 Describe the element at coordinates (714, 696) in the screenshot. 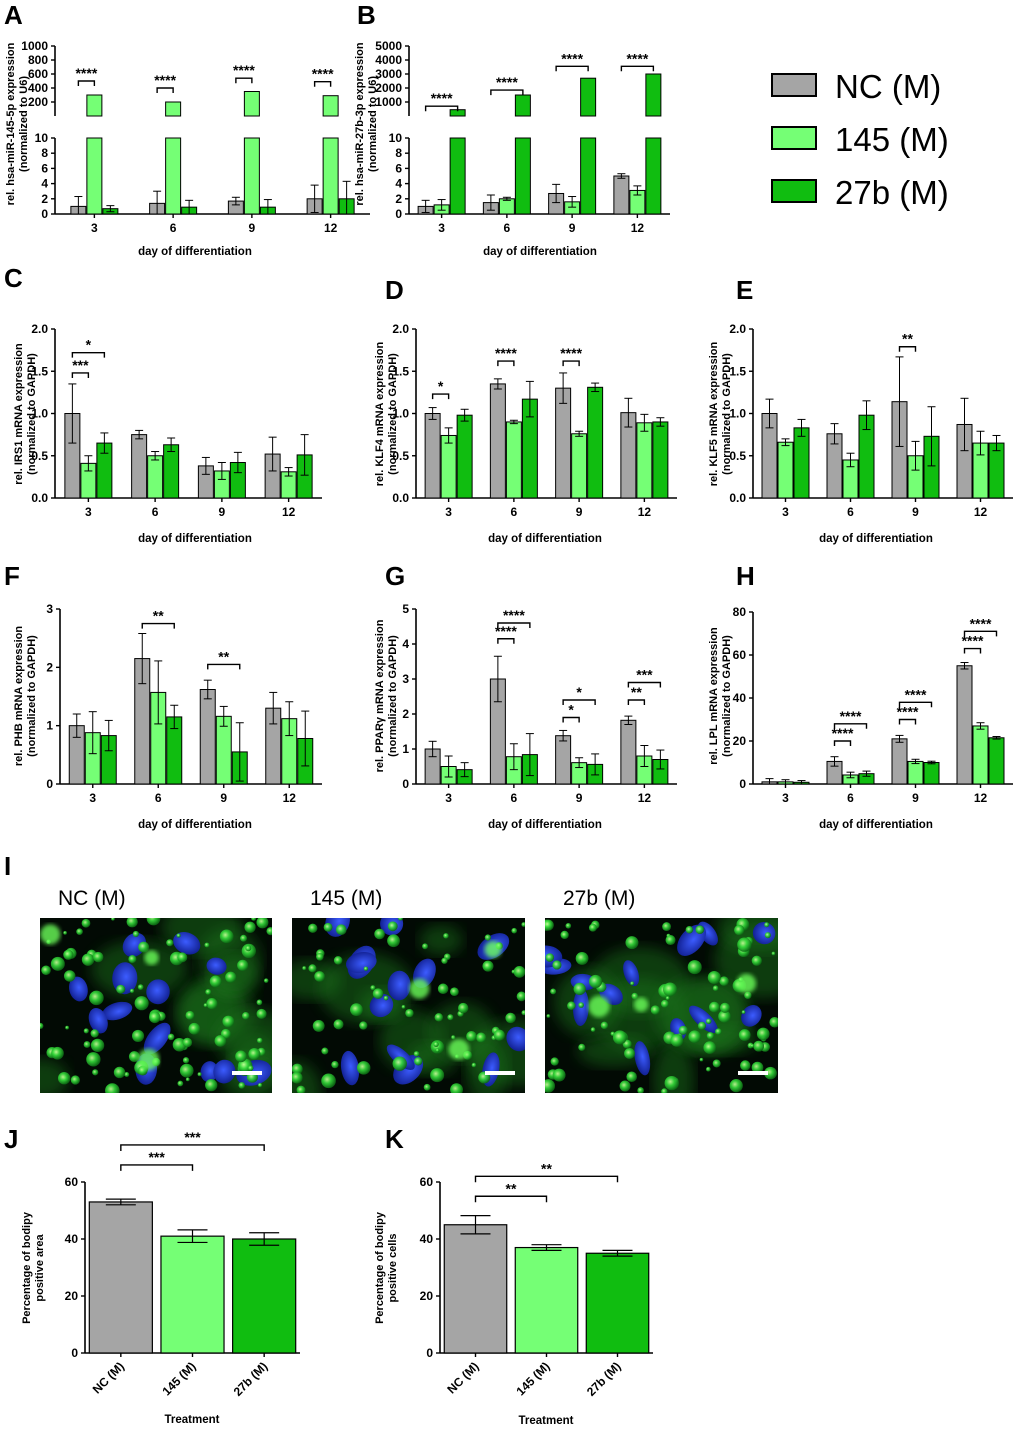

I see `y-axis-label-line: rel. LPL mRNA expression` at that location.